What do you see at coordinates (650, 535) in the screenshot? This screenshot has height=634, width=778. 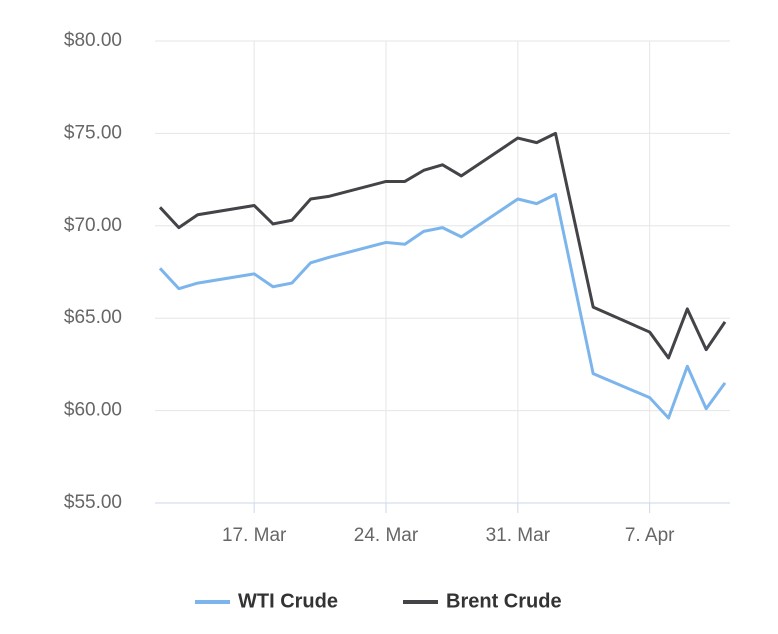 I see `x-tick-label: 7. Apr` at bounding box center [650, 535].